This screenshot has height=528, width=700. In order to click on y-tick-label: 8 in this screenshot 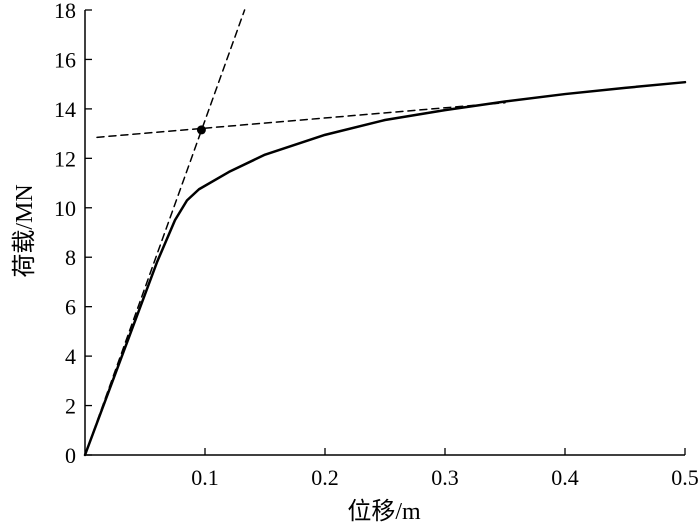, I will do `click(70, 257)`.